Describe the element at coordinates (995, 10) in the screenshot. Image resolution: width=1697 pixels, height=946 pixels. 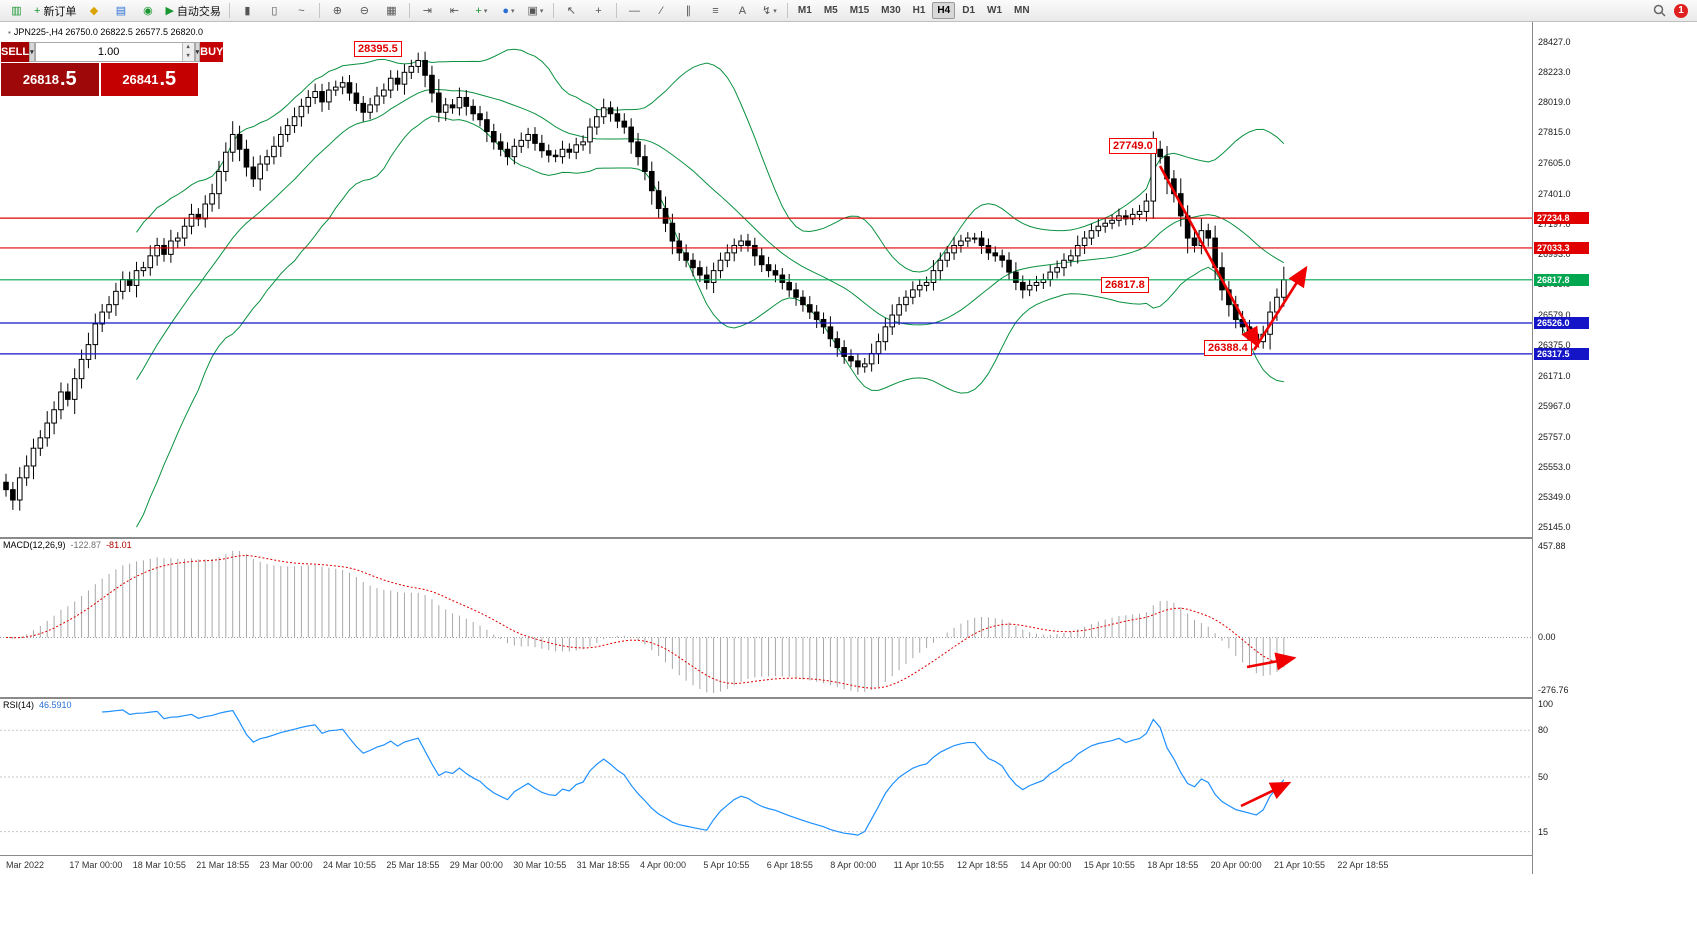
I see `timeframe-w1-button: W1` at that location.